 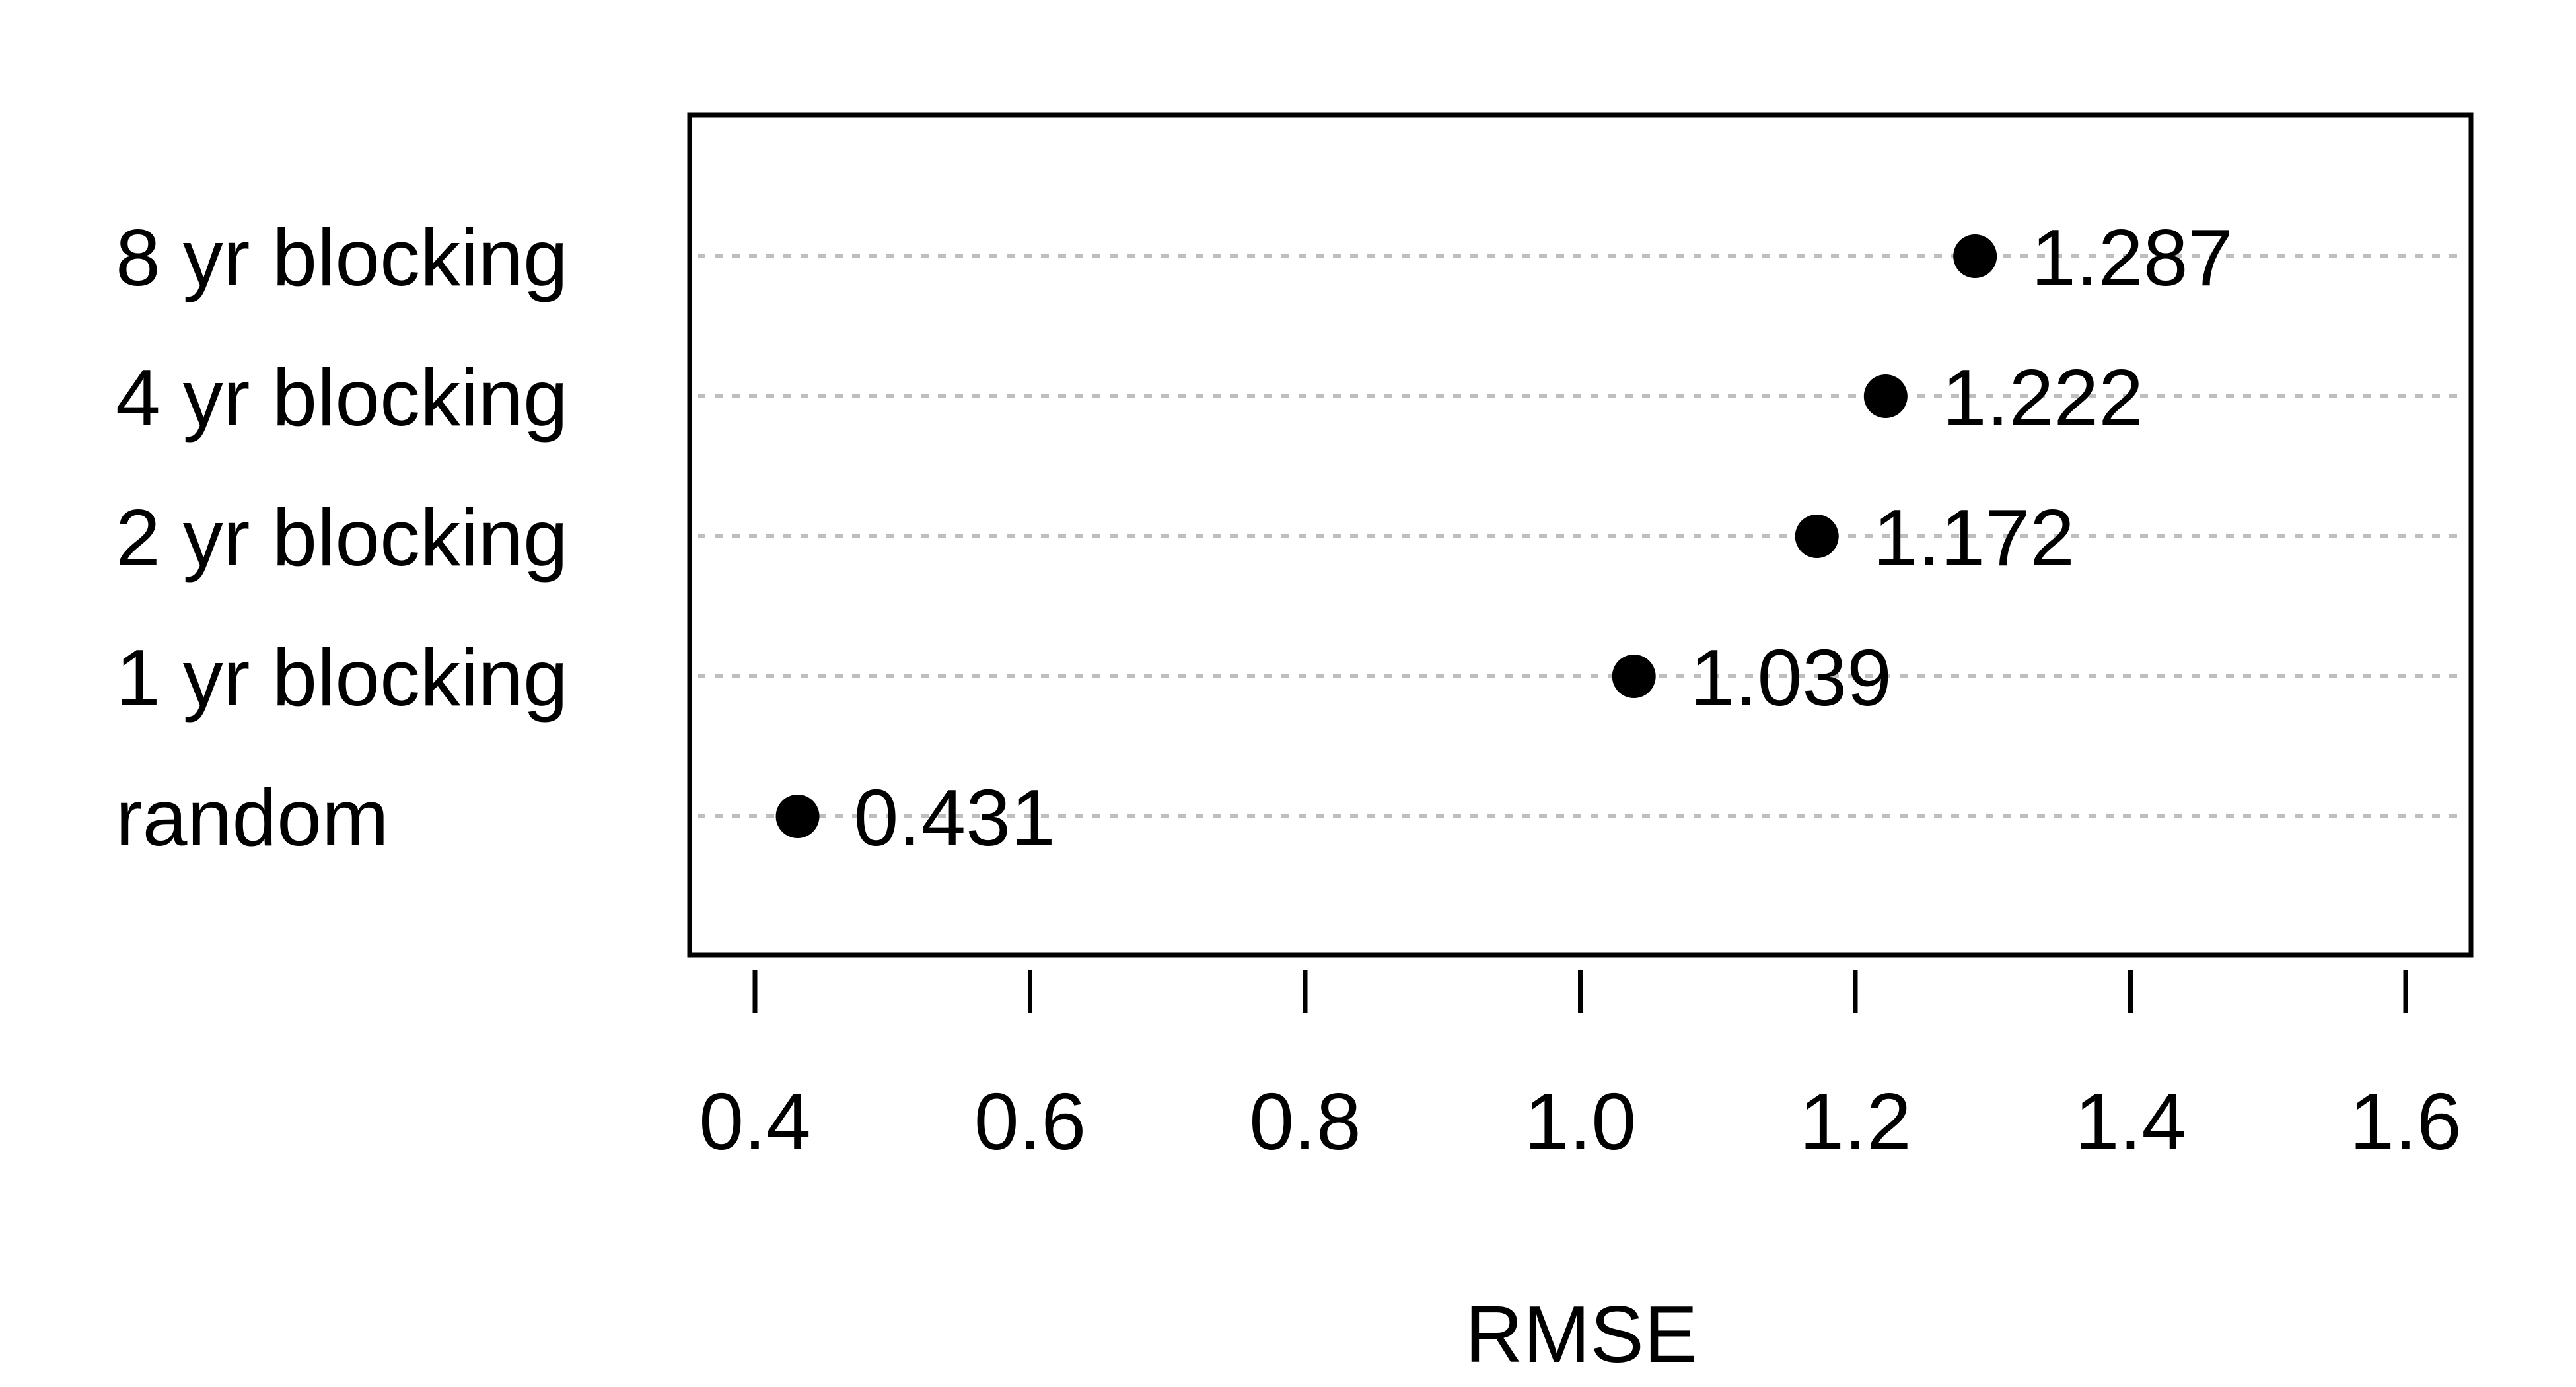 What do you see at coordinates (1580, 1068) in the screenshot?
I see `x-axis: 0.4 0.6 0.8 1.0 1.2 1.4 1.6` at bounding box center [1580, 1068].